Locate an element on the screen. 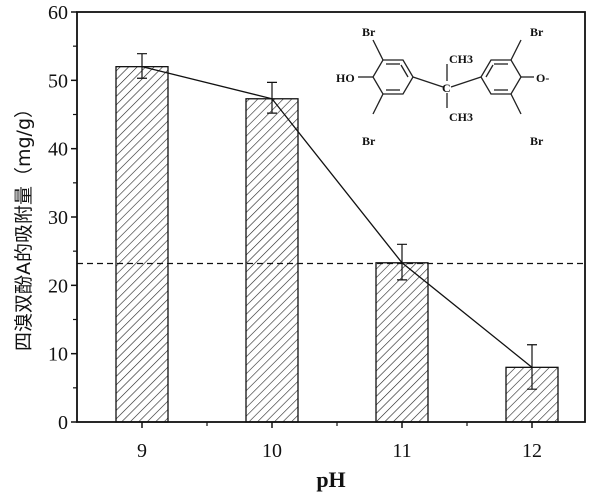 Image resolution: width=600 pixels, height=495 pixels. y-axis-label: 四溴双酚A的吸附量（mg/g） is located at coordinates (24, 225).